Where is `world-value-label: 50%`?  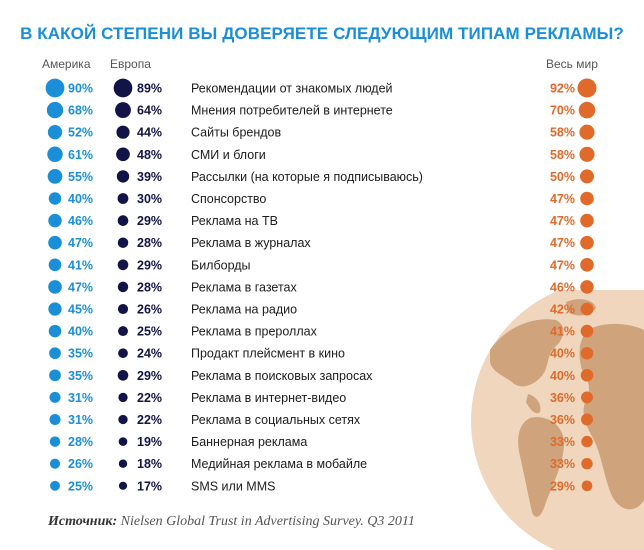
world-value-label: 50% is located at coordinates (562, 177).